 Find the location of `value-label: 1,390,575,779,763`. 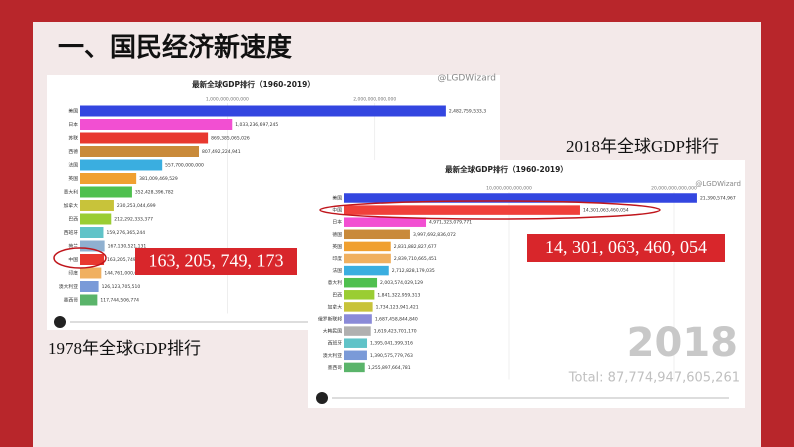

value-label: 1,390,575,779,763 is located at coordinates (391, 356).